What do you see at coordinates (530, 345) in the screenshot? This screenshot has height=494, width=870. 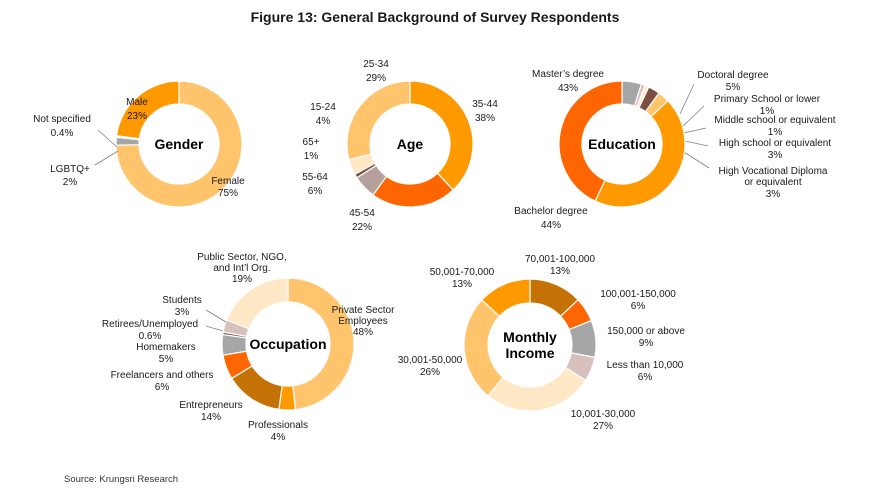 I see `center-label-monthly-income: Monthly Income` at bounding box center [530, 345].